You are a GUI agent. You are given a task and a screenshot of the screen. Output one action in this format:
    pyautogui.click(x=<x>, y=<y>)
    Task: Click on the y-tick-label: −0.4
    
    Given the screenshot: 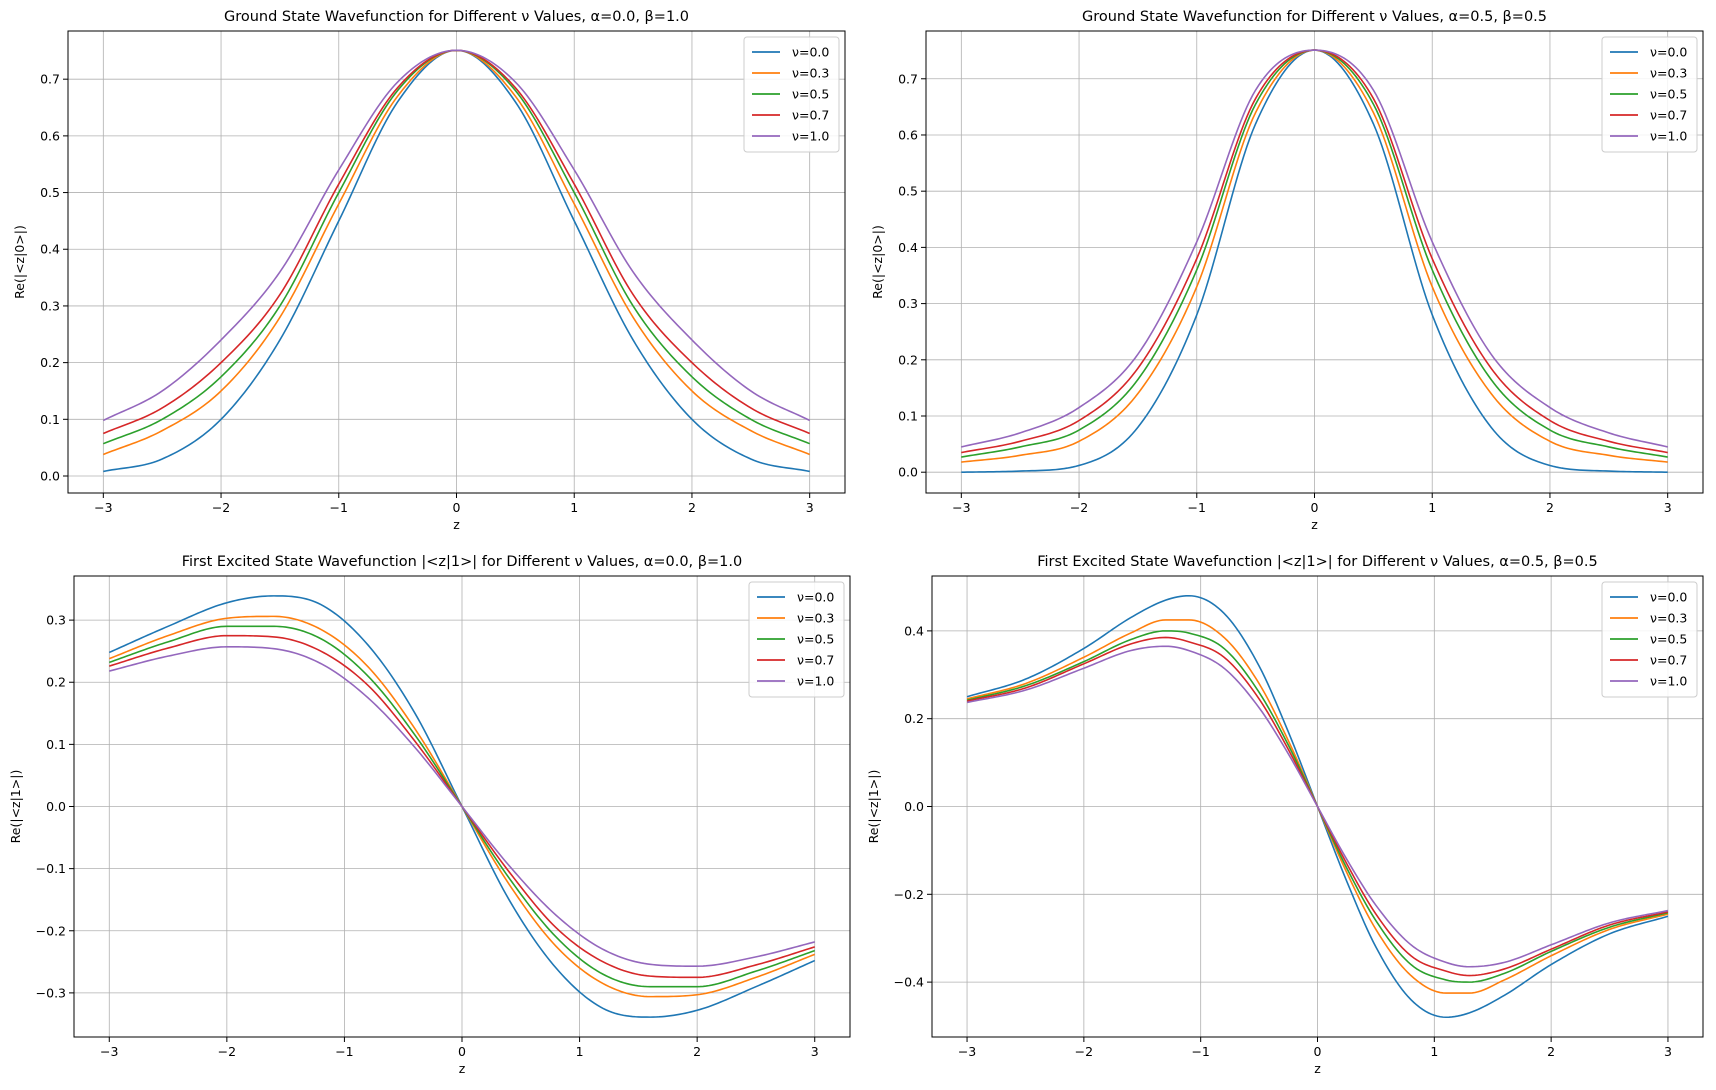 What is the action you would take?
    pyautogui.click(x=909, y=982)
    